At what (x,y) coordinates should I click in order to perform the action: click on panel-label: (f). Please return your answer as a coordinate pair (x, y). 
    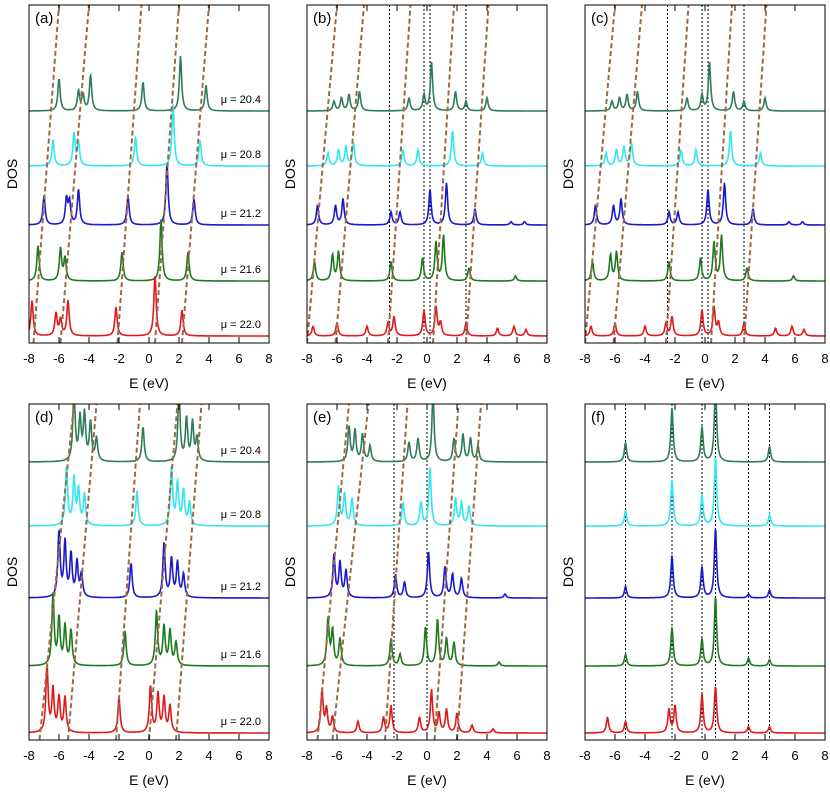
    Looking at the image, I should click on (598, 417).